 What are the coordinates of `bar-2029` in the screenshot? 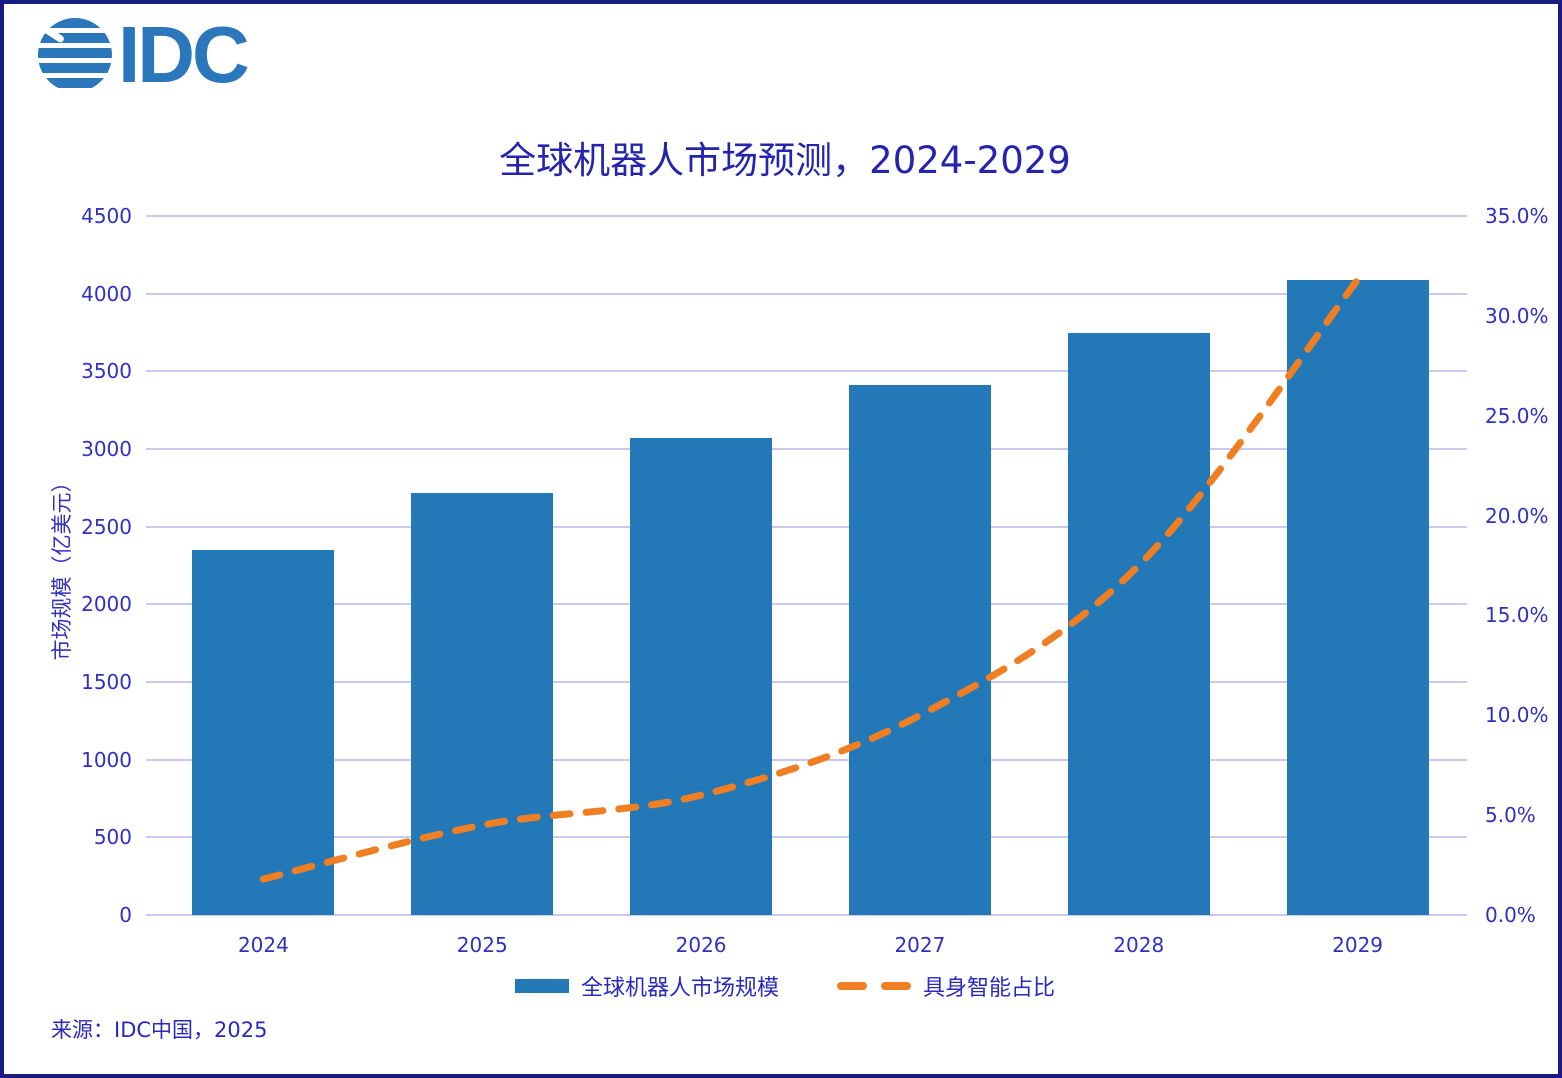 It's located at (1357, 597).